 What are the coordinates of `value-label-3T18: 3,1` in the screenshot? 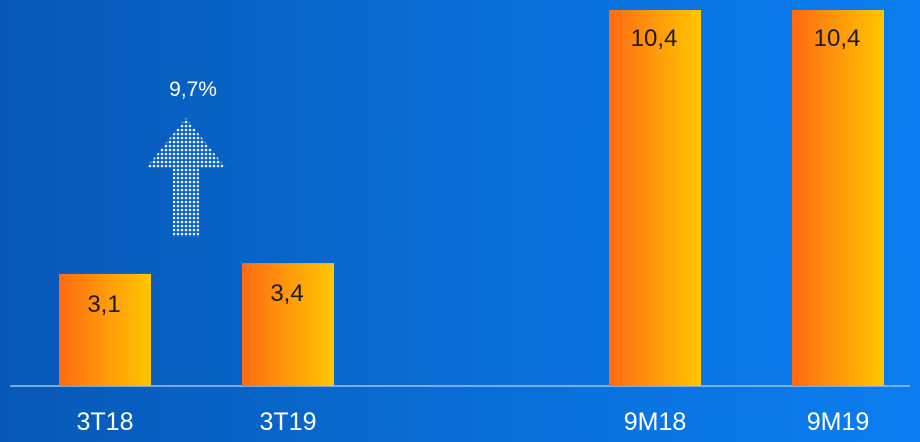 It's located at (103, 304).